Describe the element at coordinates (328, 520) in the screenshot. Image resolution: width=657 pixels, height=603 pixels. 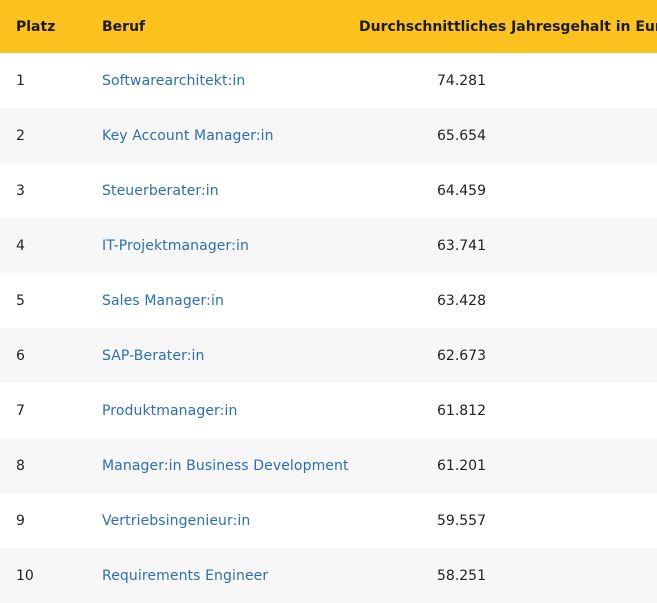
I see `table-row: 9 Vertriebsingenieur:in 59.557` at that location.